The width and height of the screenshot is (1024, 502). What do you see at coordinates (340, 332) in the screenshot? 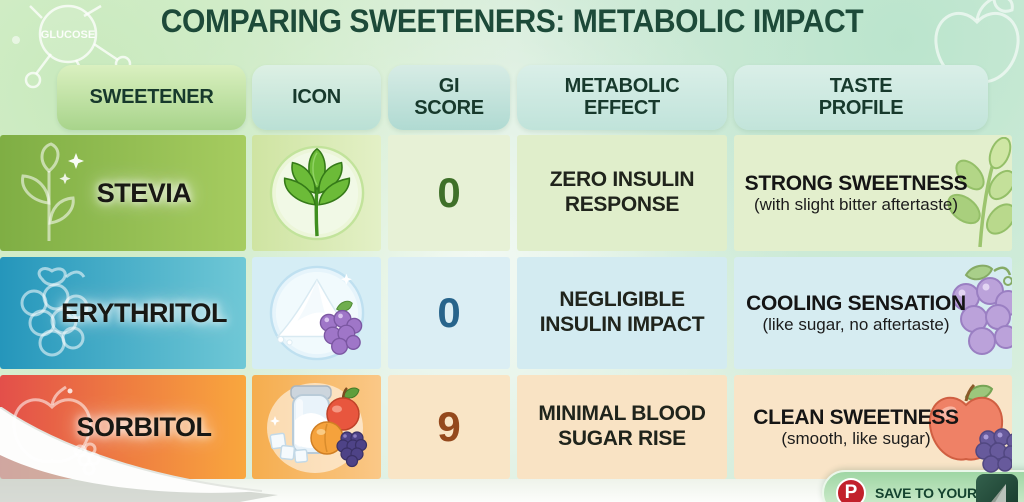
I see `grapes-cluster` at bounding box center [340, 332].